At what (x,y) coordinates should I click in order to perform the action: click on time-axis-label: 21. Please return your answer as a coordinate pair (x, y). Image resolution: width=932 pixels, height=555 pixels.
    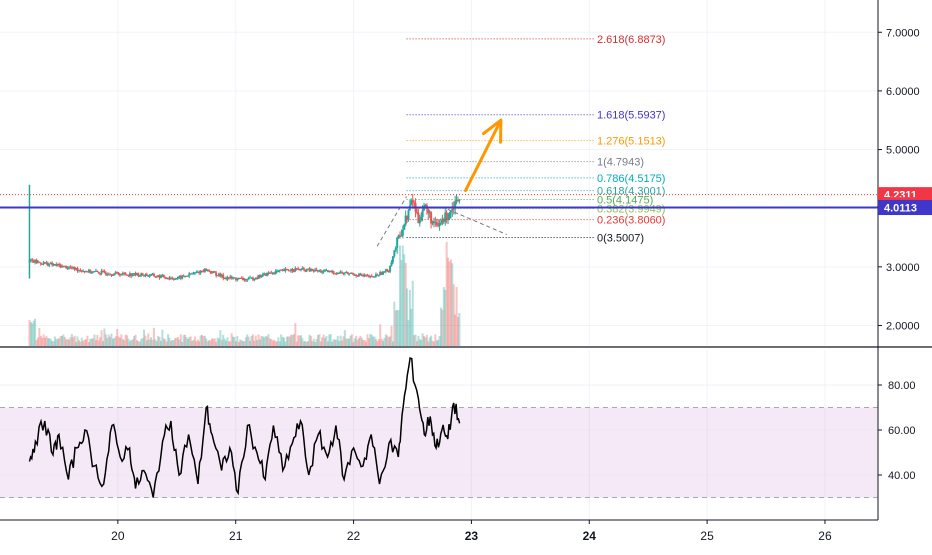
    Looking at the image, I should click on (236, 536).